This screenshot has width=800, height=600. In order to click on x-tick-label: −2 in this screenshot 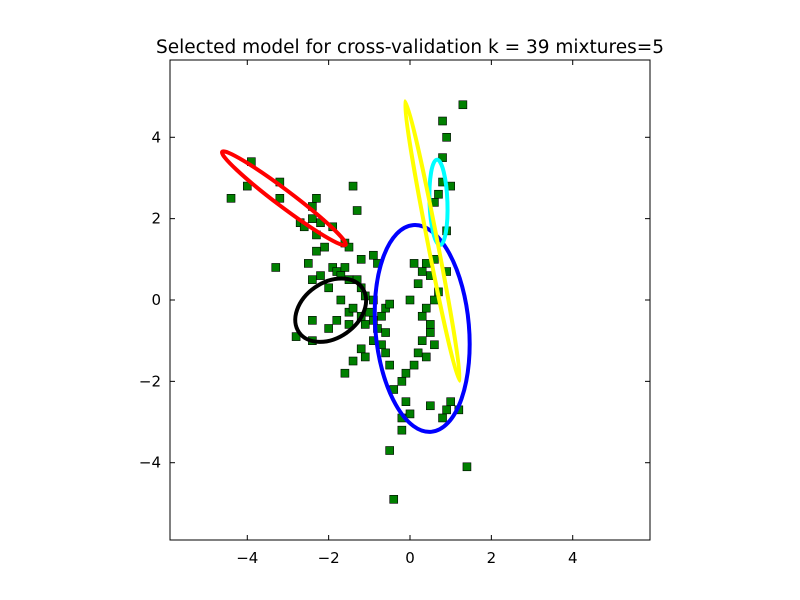, I will do `click(329, 558)`.